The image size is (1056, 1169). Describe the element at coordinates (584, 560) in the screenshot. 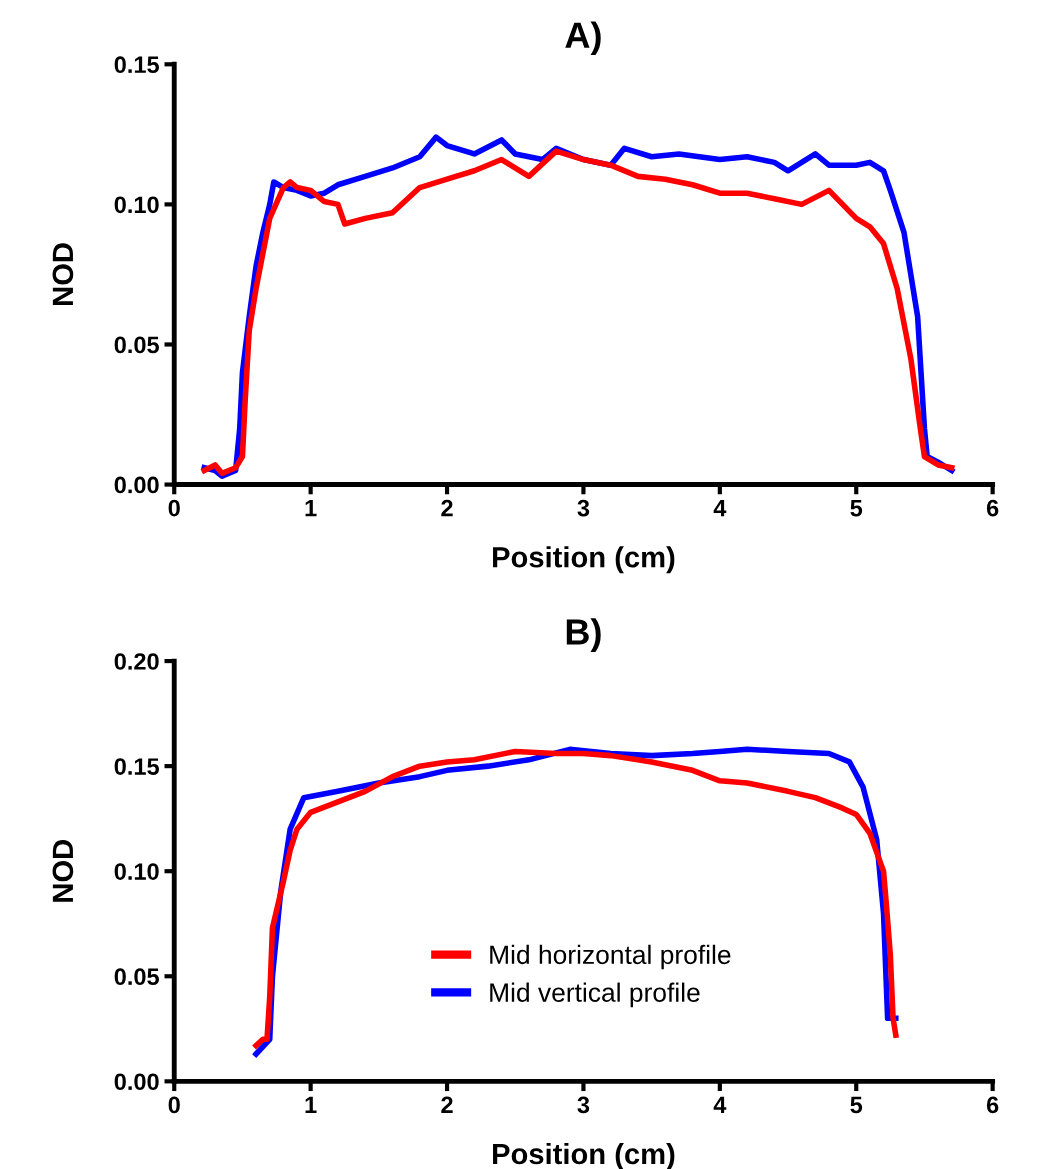

I see `x-axis-title: Position (cm)` at that location.